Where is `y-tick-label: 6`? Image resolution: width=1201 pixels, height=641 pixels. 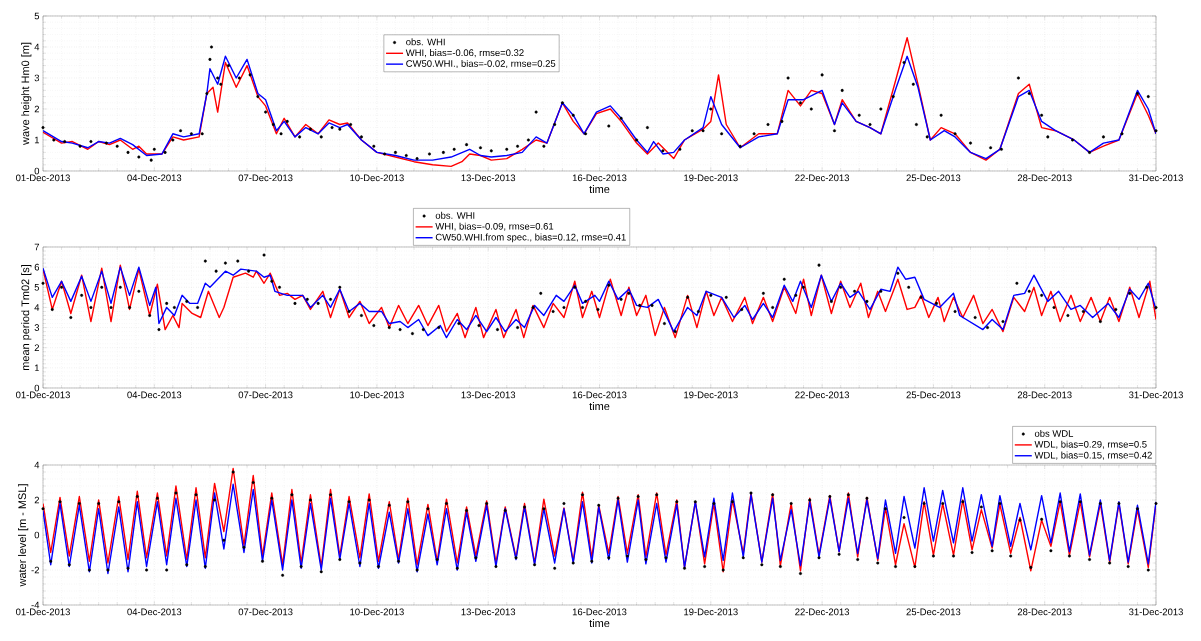 y-tick-label: 6 is located at coordinates (37, 267).